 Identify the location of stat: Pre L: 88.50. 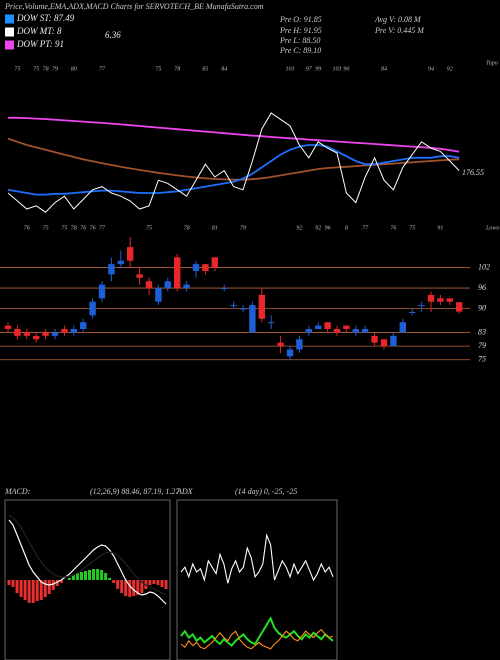
(299, 40).